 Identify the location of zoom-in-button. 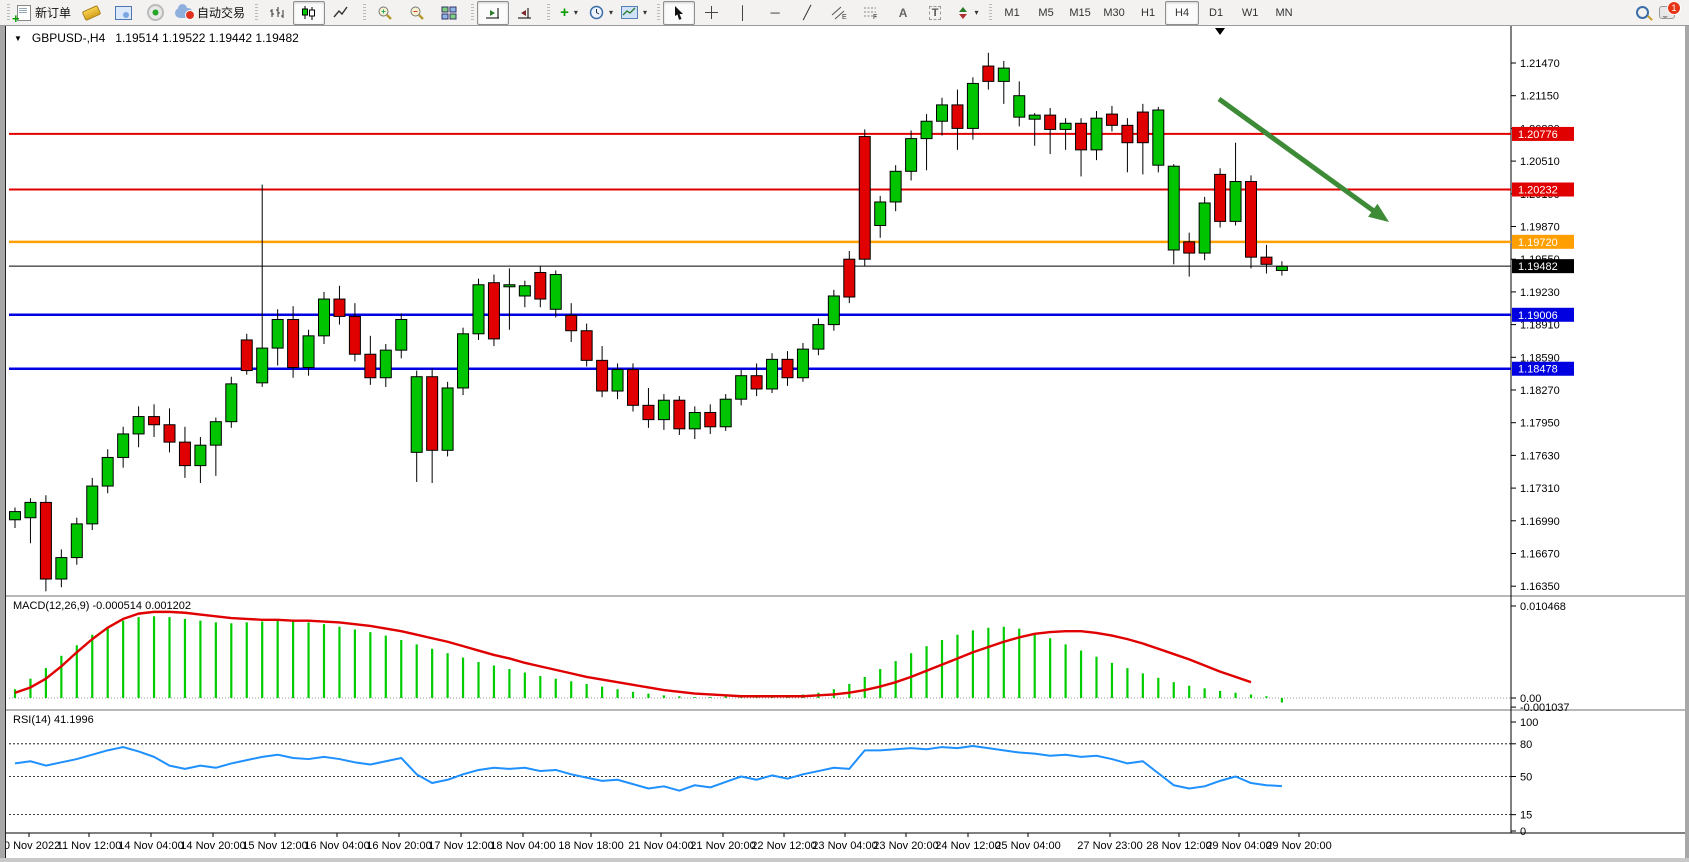
(385, 13).